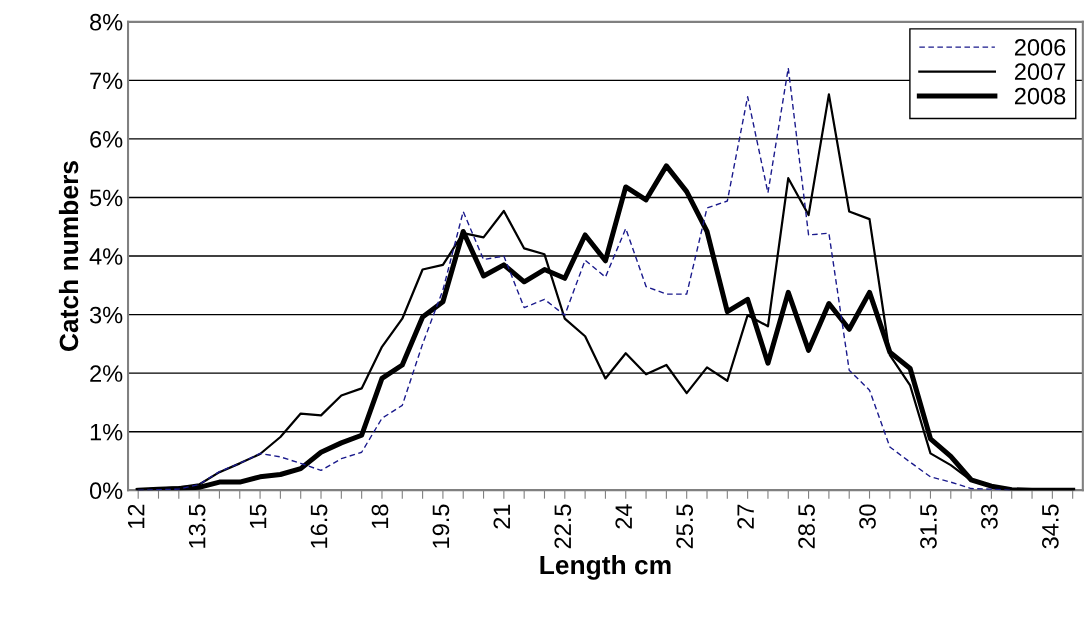  What do you see at coordinates (106, 315) in the screenshot?
I see `y-tick-label: 3%` at bounding box center [106, 315].